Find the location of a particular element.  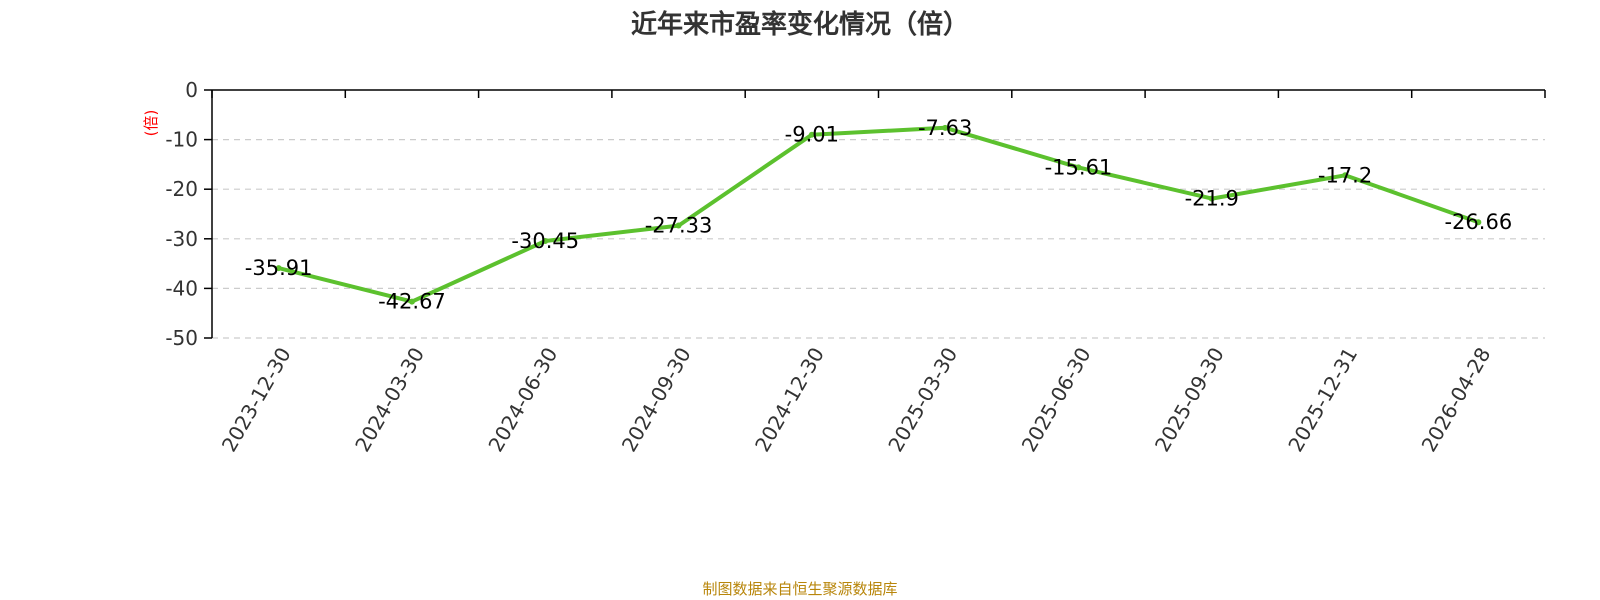

x-tick-label: 2024-09-30 is located at coordinates (656, 399).